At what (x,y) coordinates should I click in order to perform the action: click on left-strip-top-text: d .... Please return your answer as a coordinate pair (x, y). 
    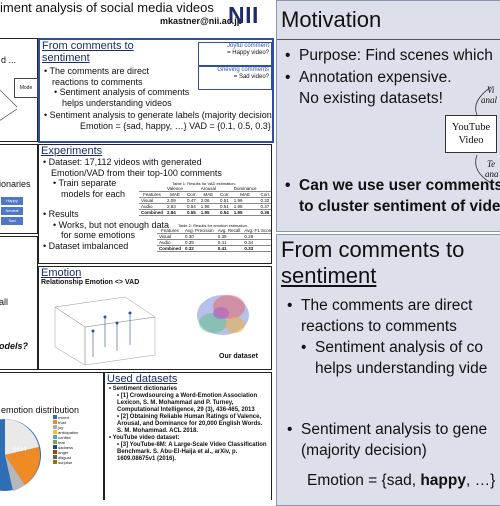
    Looking at the image, I should click on (9, 60).